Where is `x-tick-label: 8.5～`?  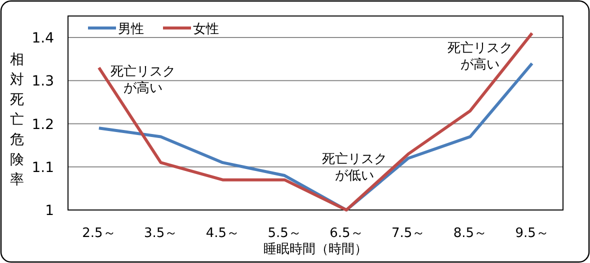
x-tick-label: 8.5～ is located at coordinates (470, 233).